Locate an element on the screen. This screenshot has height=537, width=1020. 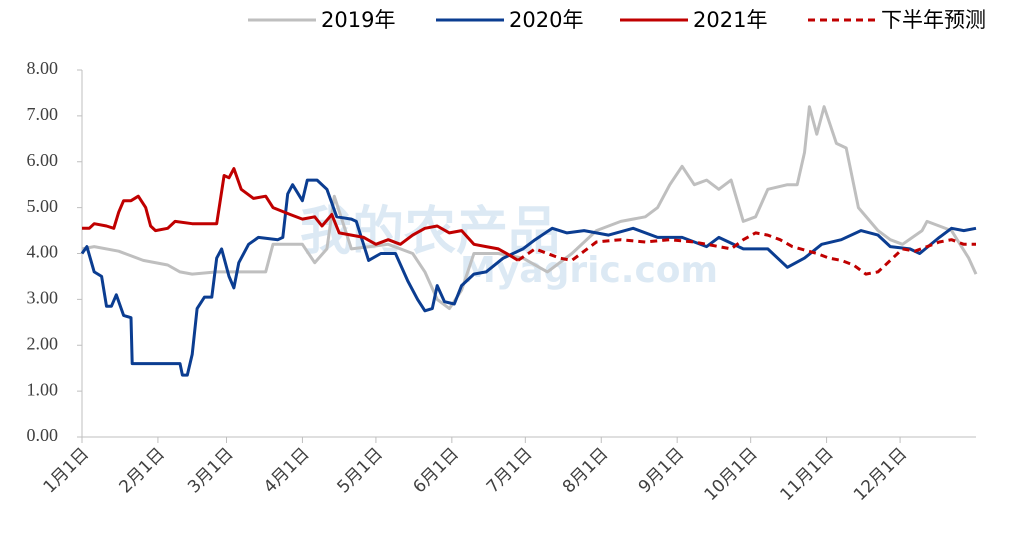
watermark: Myagric.com is located at coordinates (589, 270).